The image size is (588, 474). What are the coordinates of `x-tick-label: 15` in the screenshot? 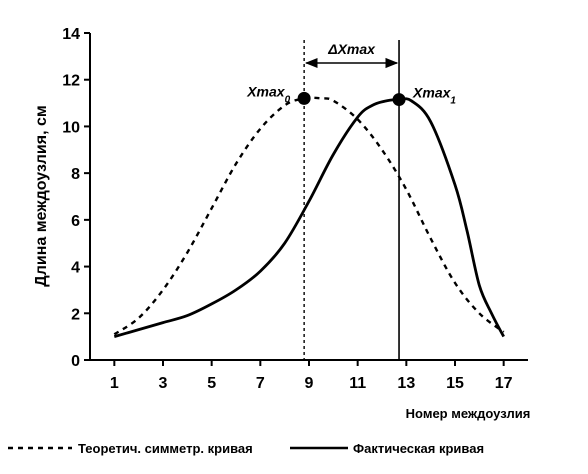 It's located at (455, 383).